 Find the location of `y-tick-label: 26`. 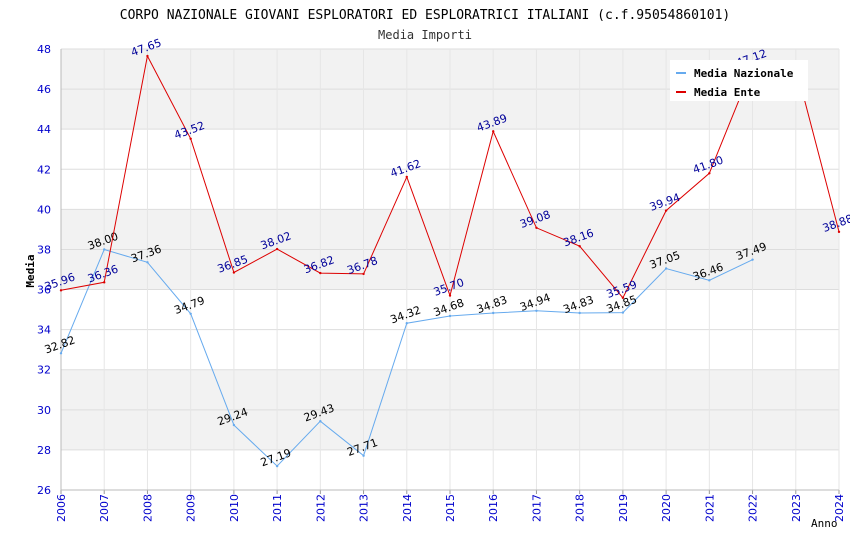

y-tick-label: 26 is located at coordinates (44, 490).